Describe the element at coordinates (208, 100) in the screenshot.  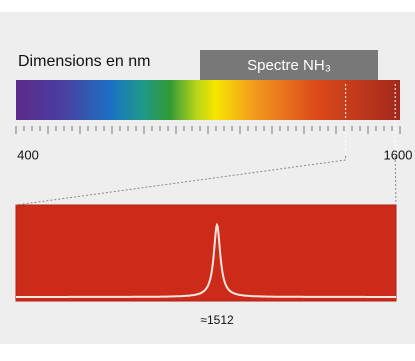
I see `spectrum-bar` at that location.